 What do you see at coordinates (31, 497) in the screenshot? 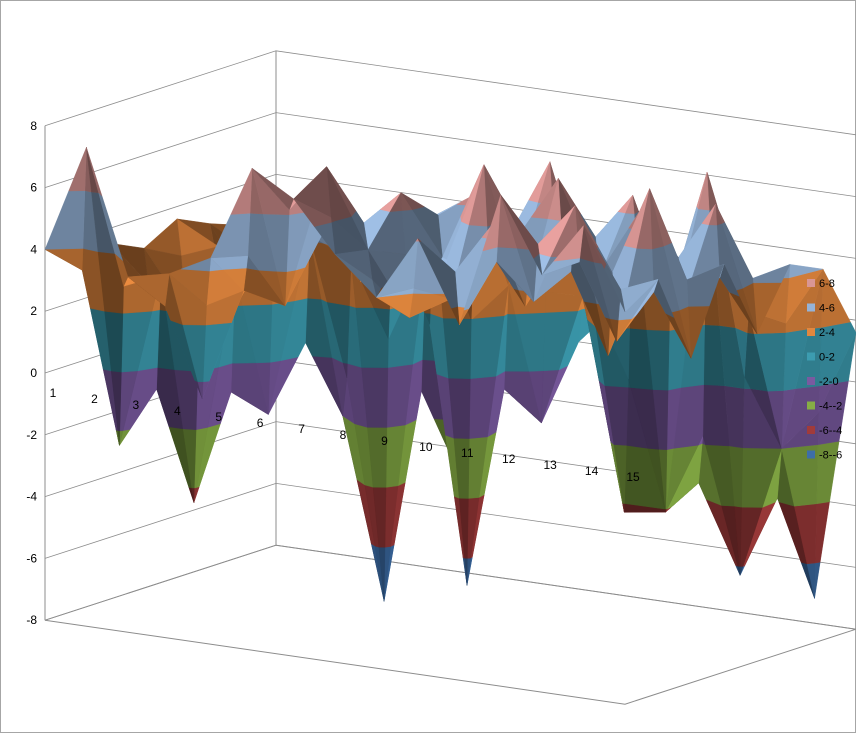
I see `z-tick-label: -4` at bounding box center [31, 497].